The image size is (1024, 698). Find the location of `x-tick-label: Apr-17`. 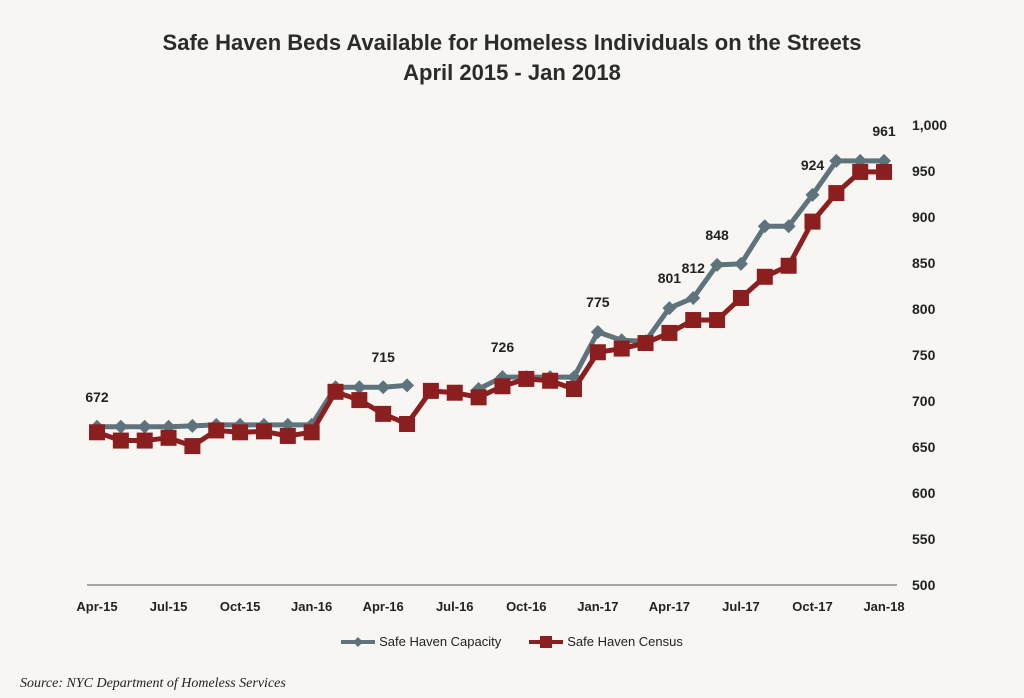

x-tick-label: Apr-17 is located at coordinates (669, 606).